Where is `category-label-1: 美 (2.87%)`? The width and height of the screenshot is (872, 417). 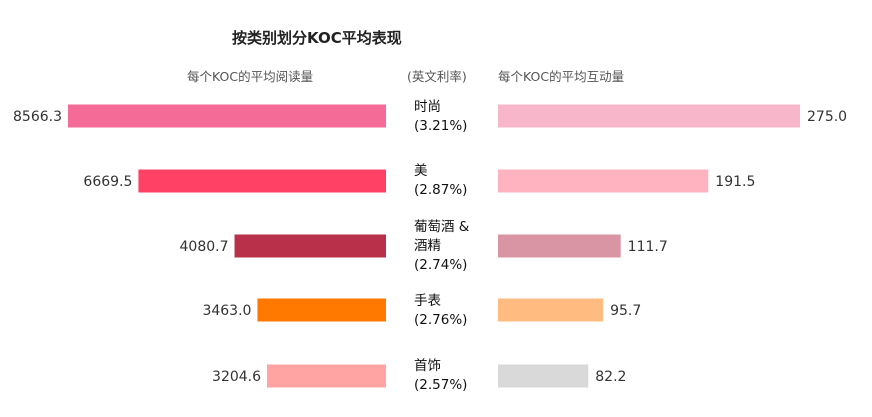 category-label-1: 美 (2.87%) is located at coordinates (440, 181).